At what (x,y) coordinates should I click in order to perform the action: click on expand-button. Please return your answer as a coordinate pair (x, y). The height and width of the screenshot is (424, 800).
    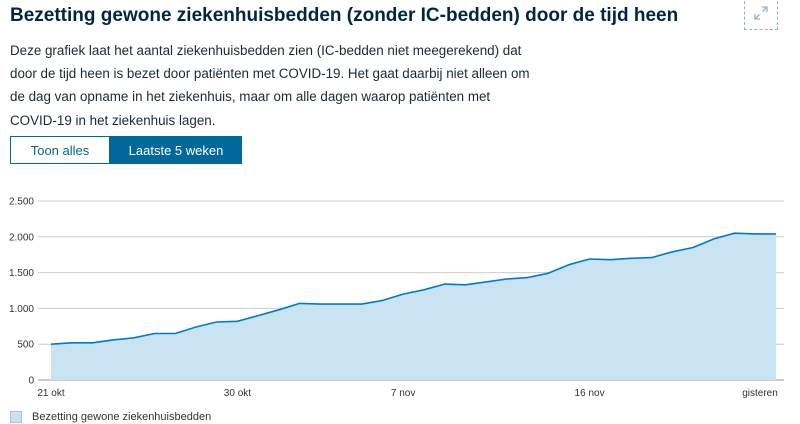
    Looking at the image, I should click on (761, 15).